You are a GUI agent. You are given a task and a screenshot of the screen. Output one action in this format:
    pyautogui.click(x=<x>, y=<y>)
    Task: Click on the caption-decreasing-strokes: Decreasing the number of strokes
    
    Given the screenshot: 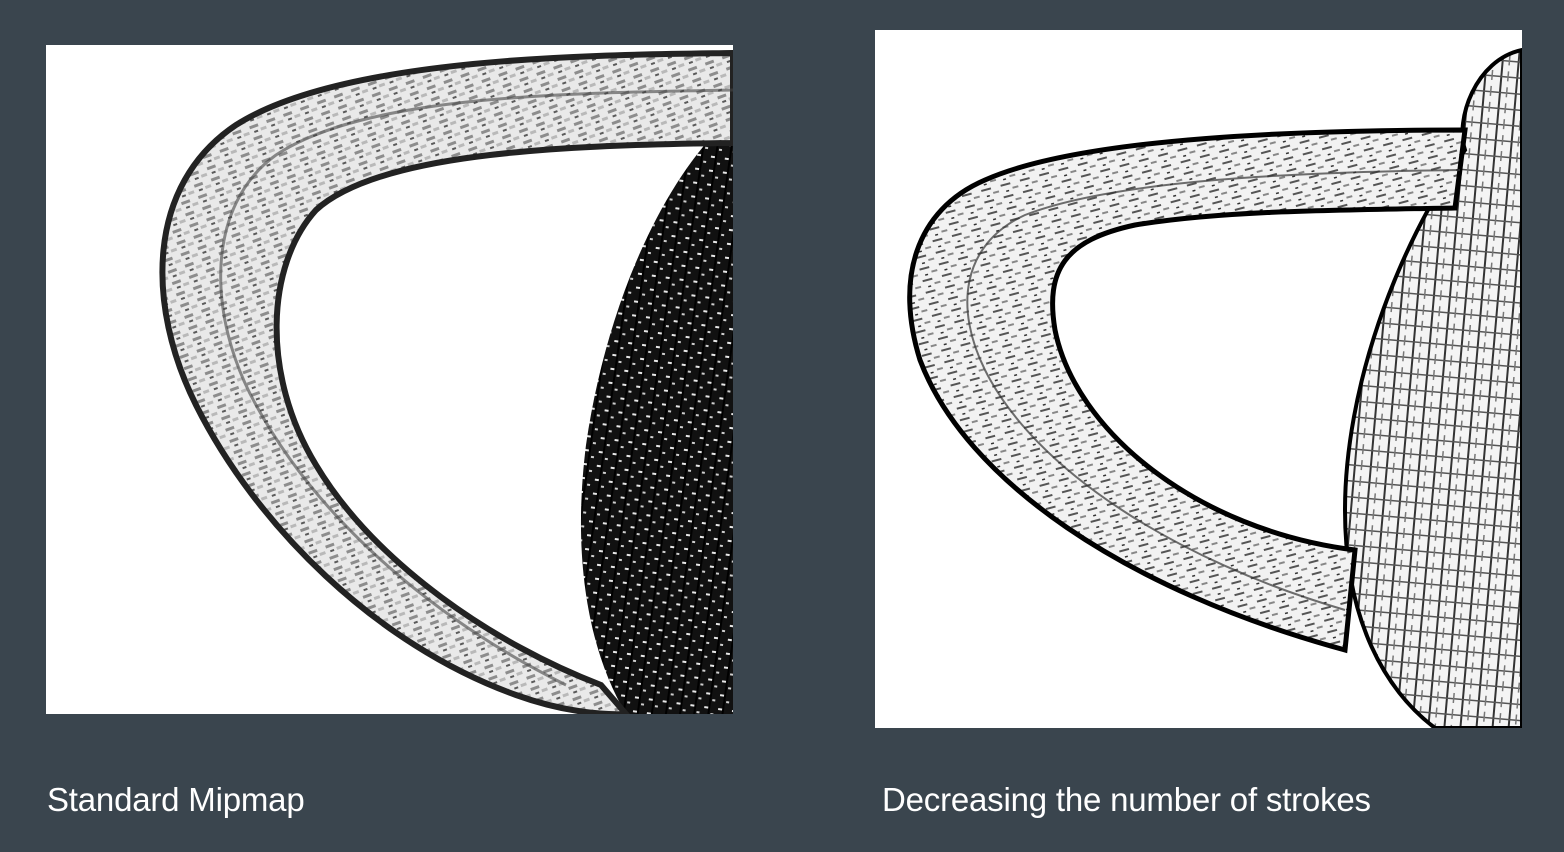 What is the action you would take?
    pyautogui.click(x=1126, y=799)
    